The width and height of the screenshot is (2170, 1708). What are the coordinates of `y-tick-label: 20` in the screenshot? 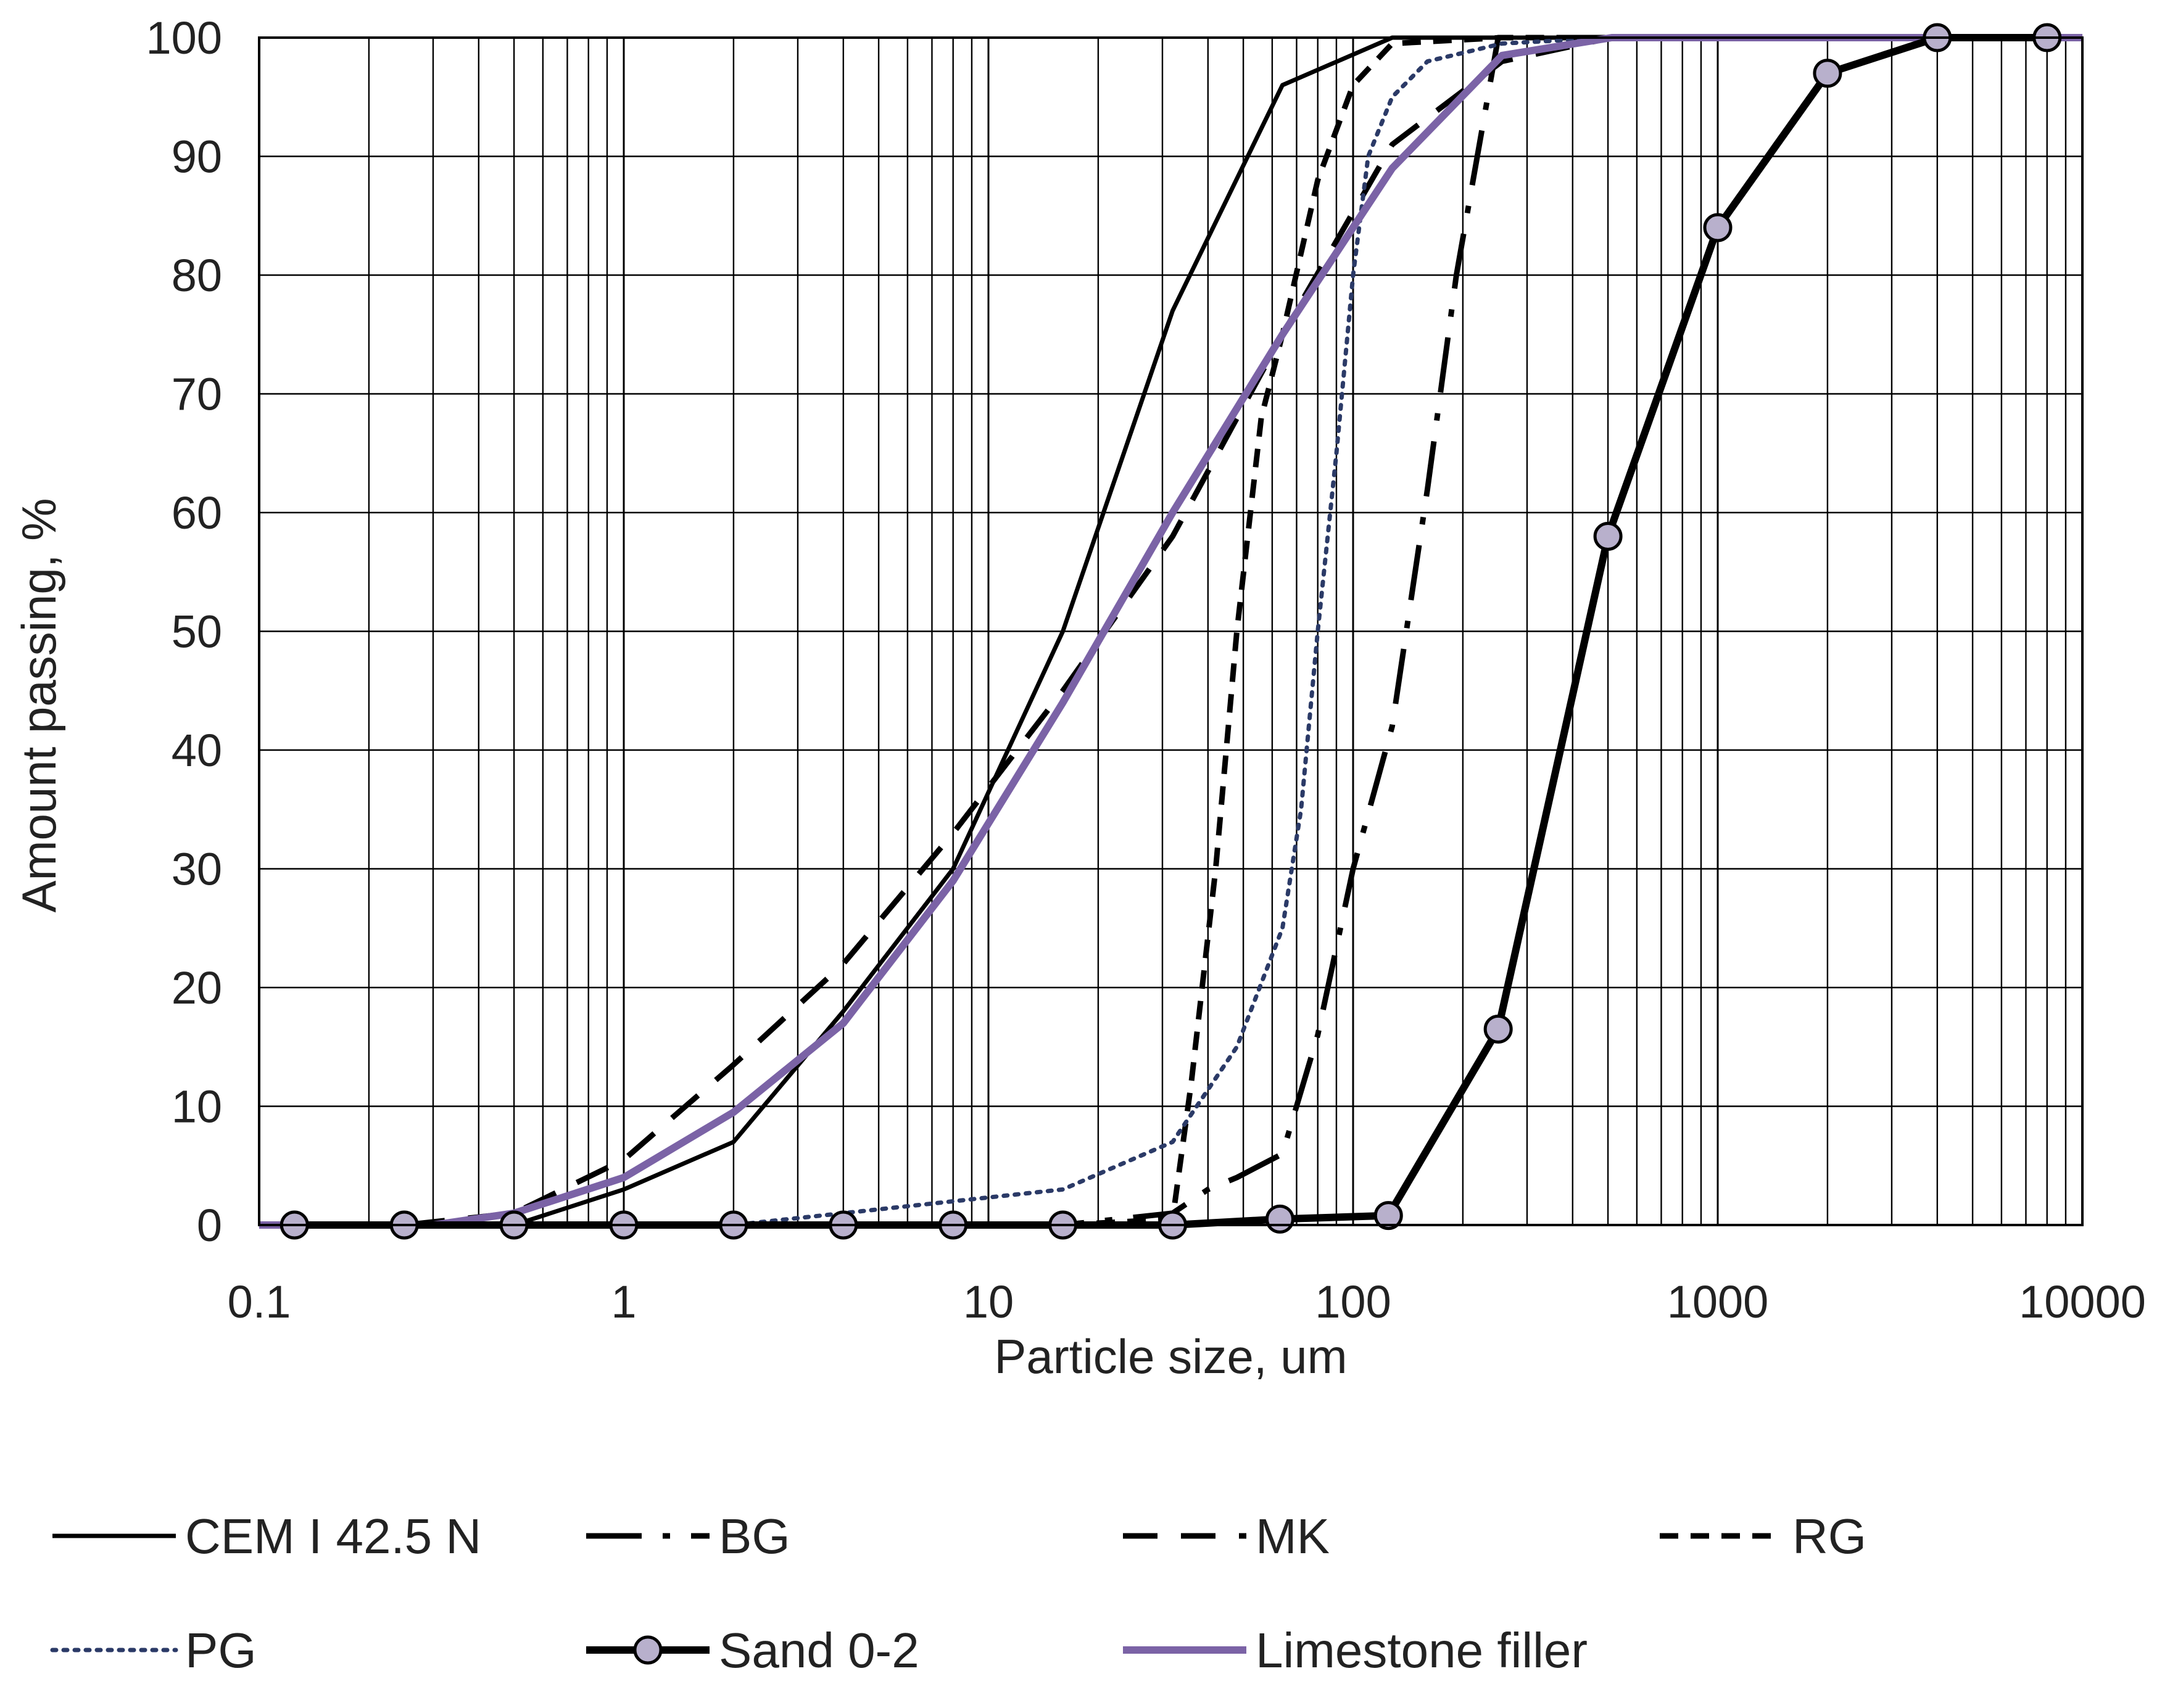 It's located at (197, 987).